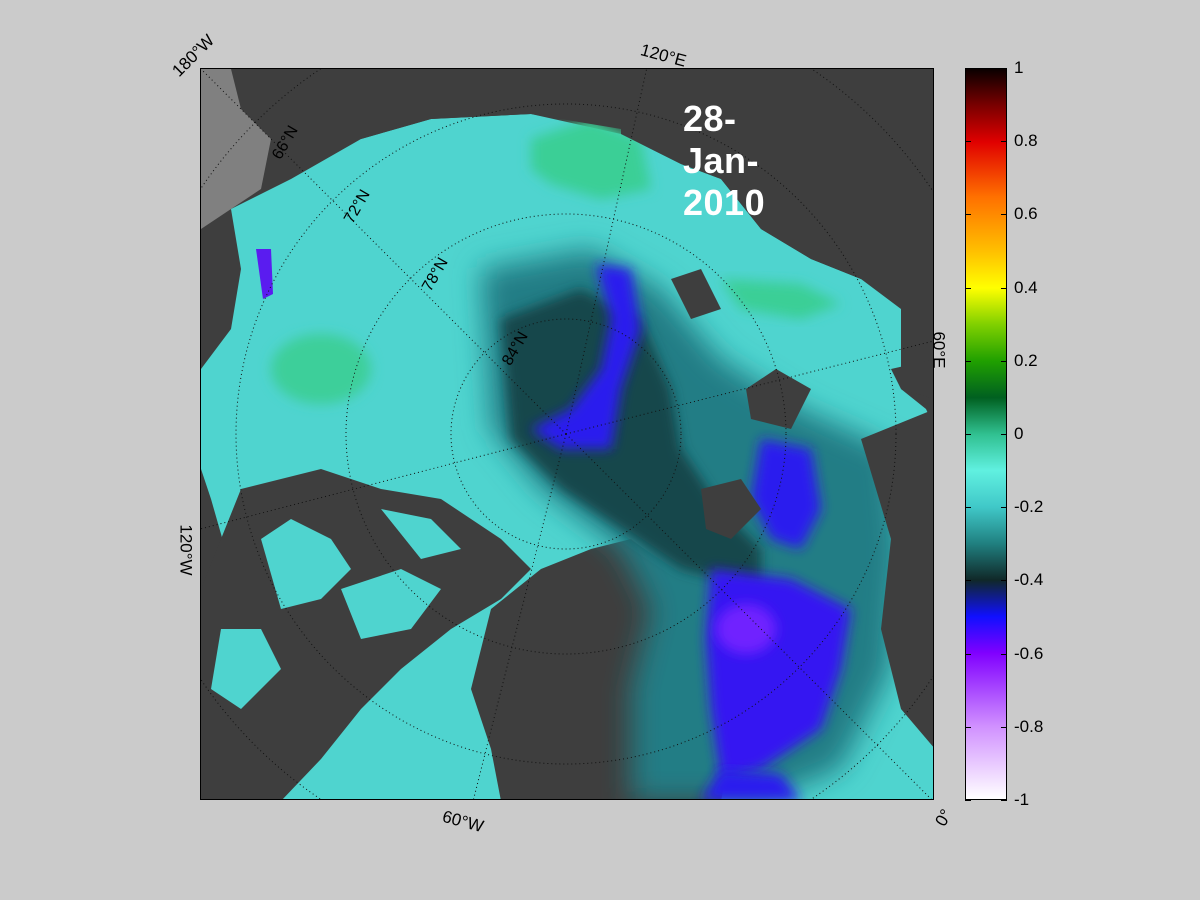  What do you see at coordinates (1029, 726) in the screenshot?
I see `colorbar-tick-label: -0.8` at bounding box center [1029, 726].